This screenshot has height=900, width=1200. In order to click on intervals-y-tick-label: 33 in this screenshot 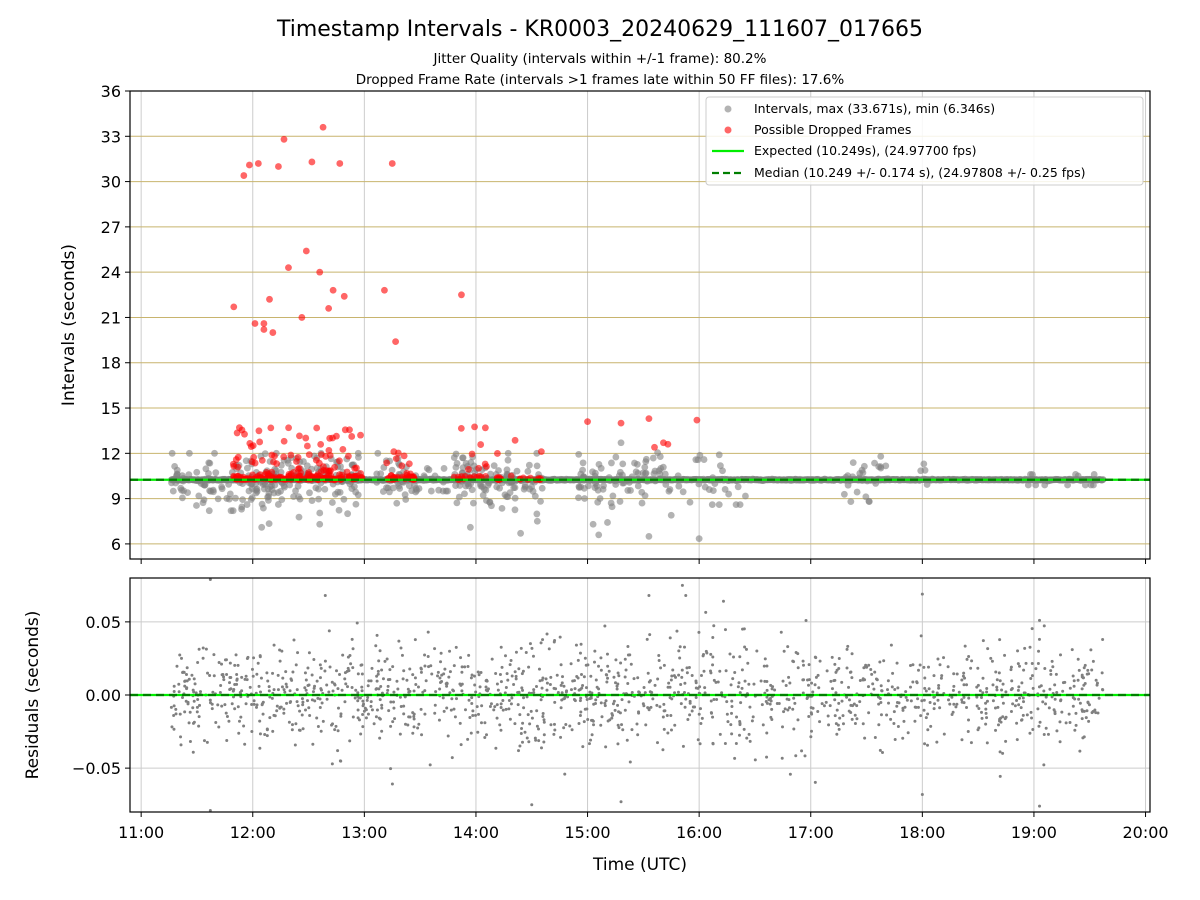, I will do `click(111, 136)`.